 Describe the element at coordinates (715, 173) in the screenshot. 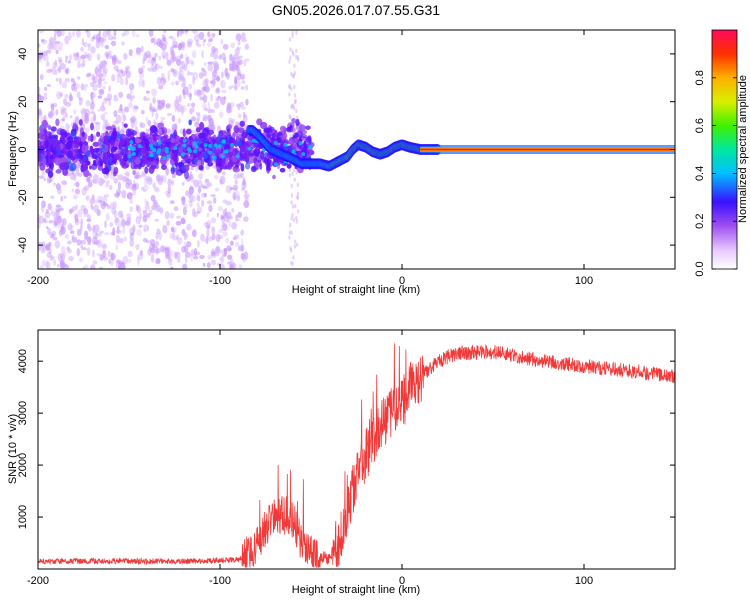

I see `colorbar-ticks: 0.0 0.2 0.4 0.6 0.8` at that location.